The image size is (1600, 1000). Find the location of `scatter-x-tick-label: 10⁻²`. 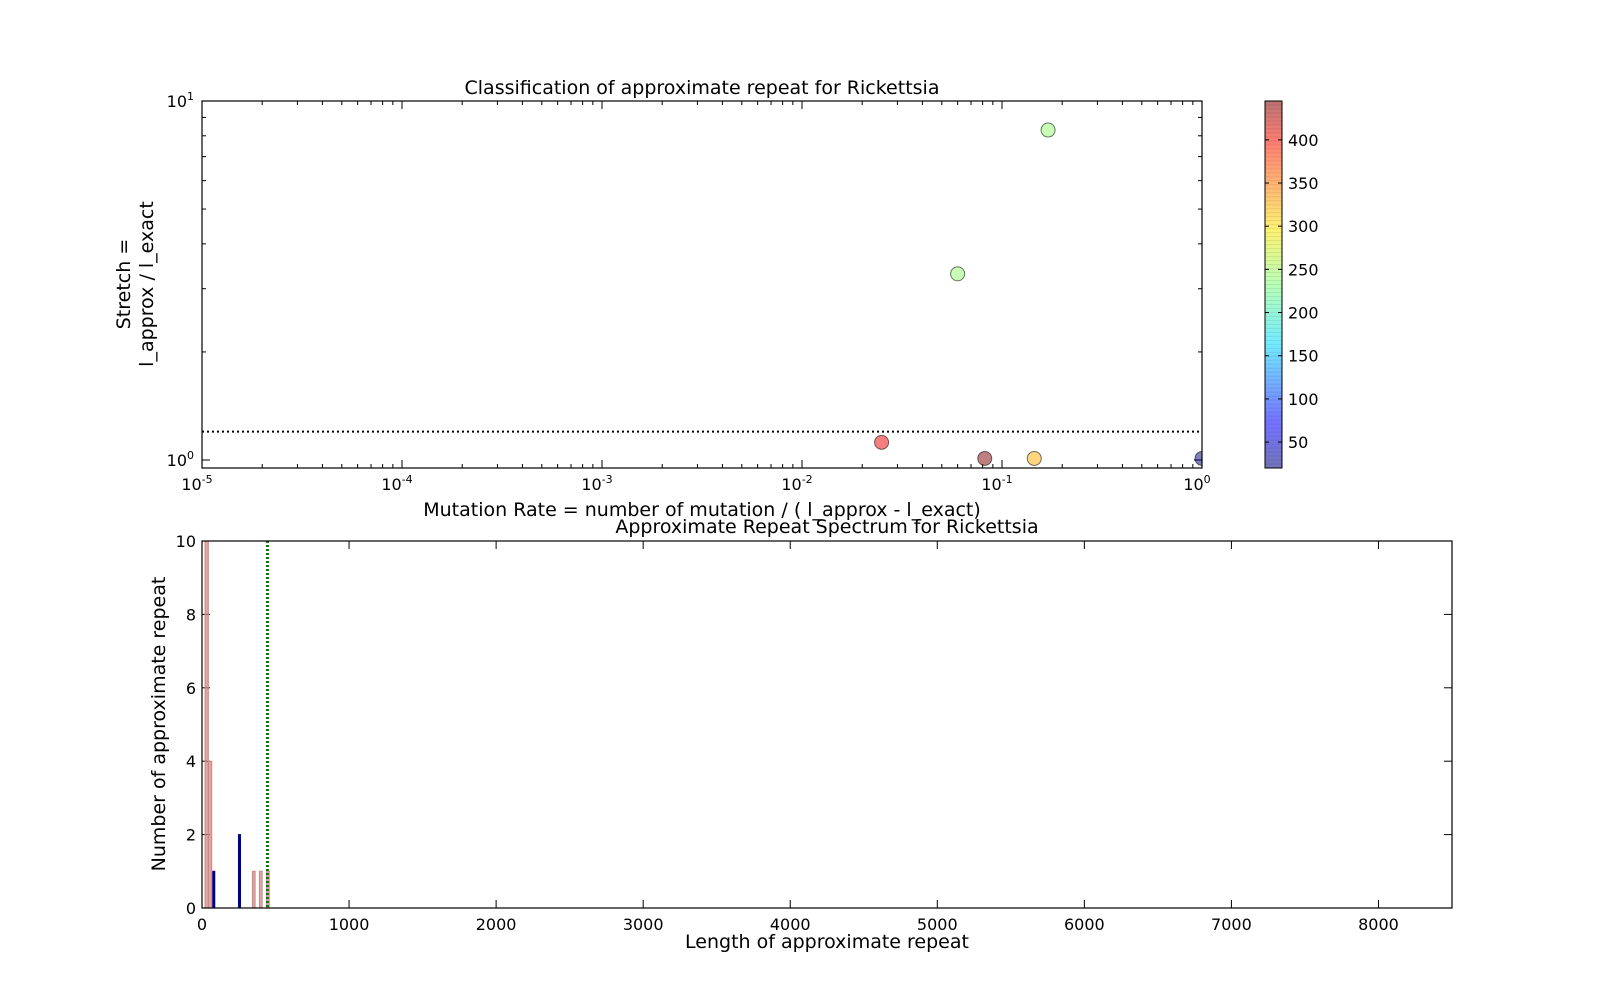

scatter-x-tick-label: 10⁻² is located at coordinates (796, 483).